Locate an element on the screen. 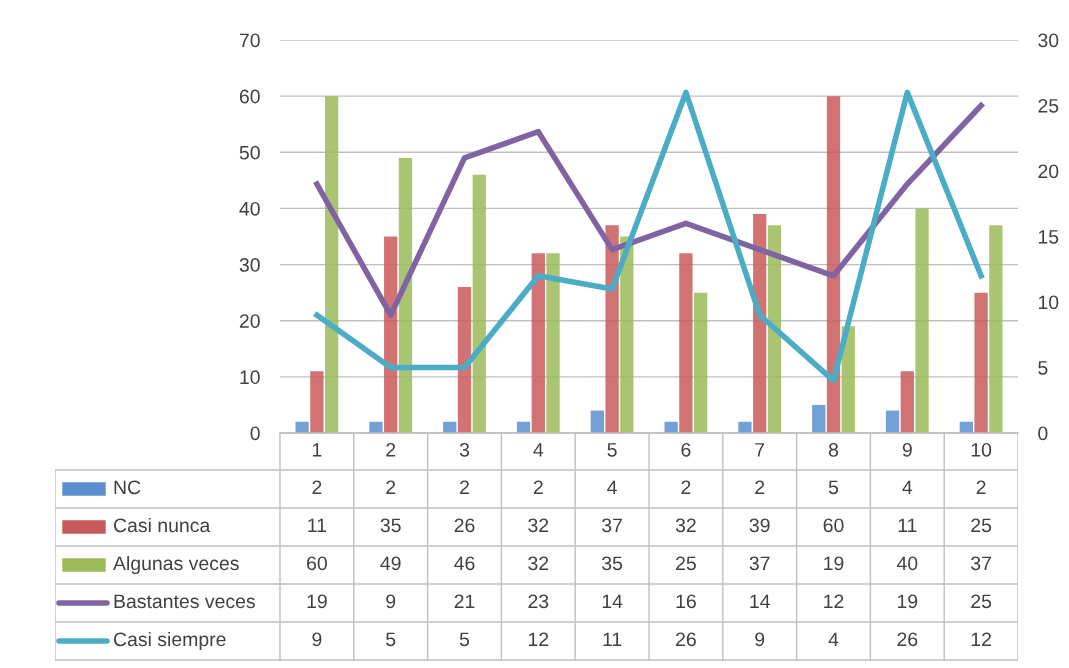 The width and height of the screenshot is (1069, 668). x-tick-label: 1 is located at coordinates (317, 450).